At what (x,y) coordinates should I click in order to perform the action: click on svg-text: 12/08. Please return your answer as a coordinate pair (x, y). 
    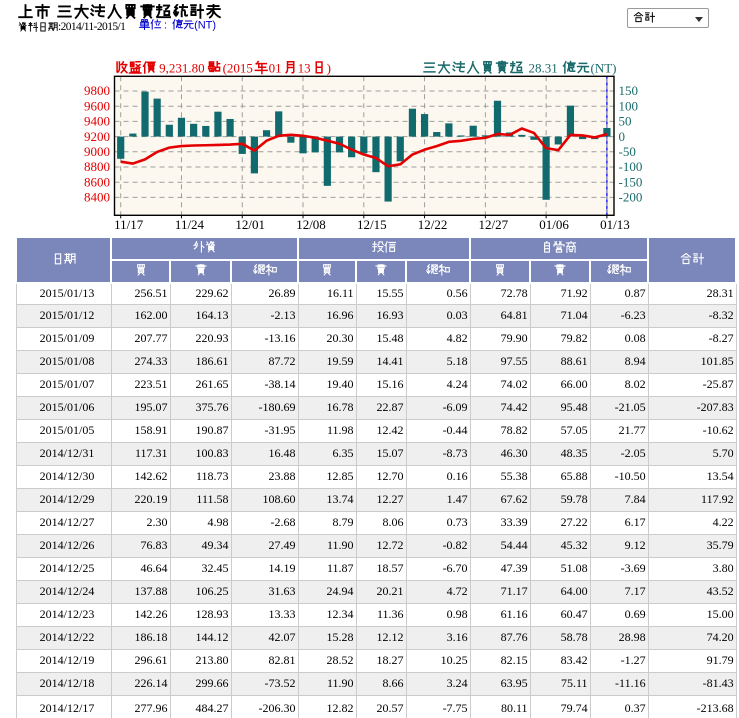
    Looking at the image, I should click on (311, 224).